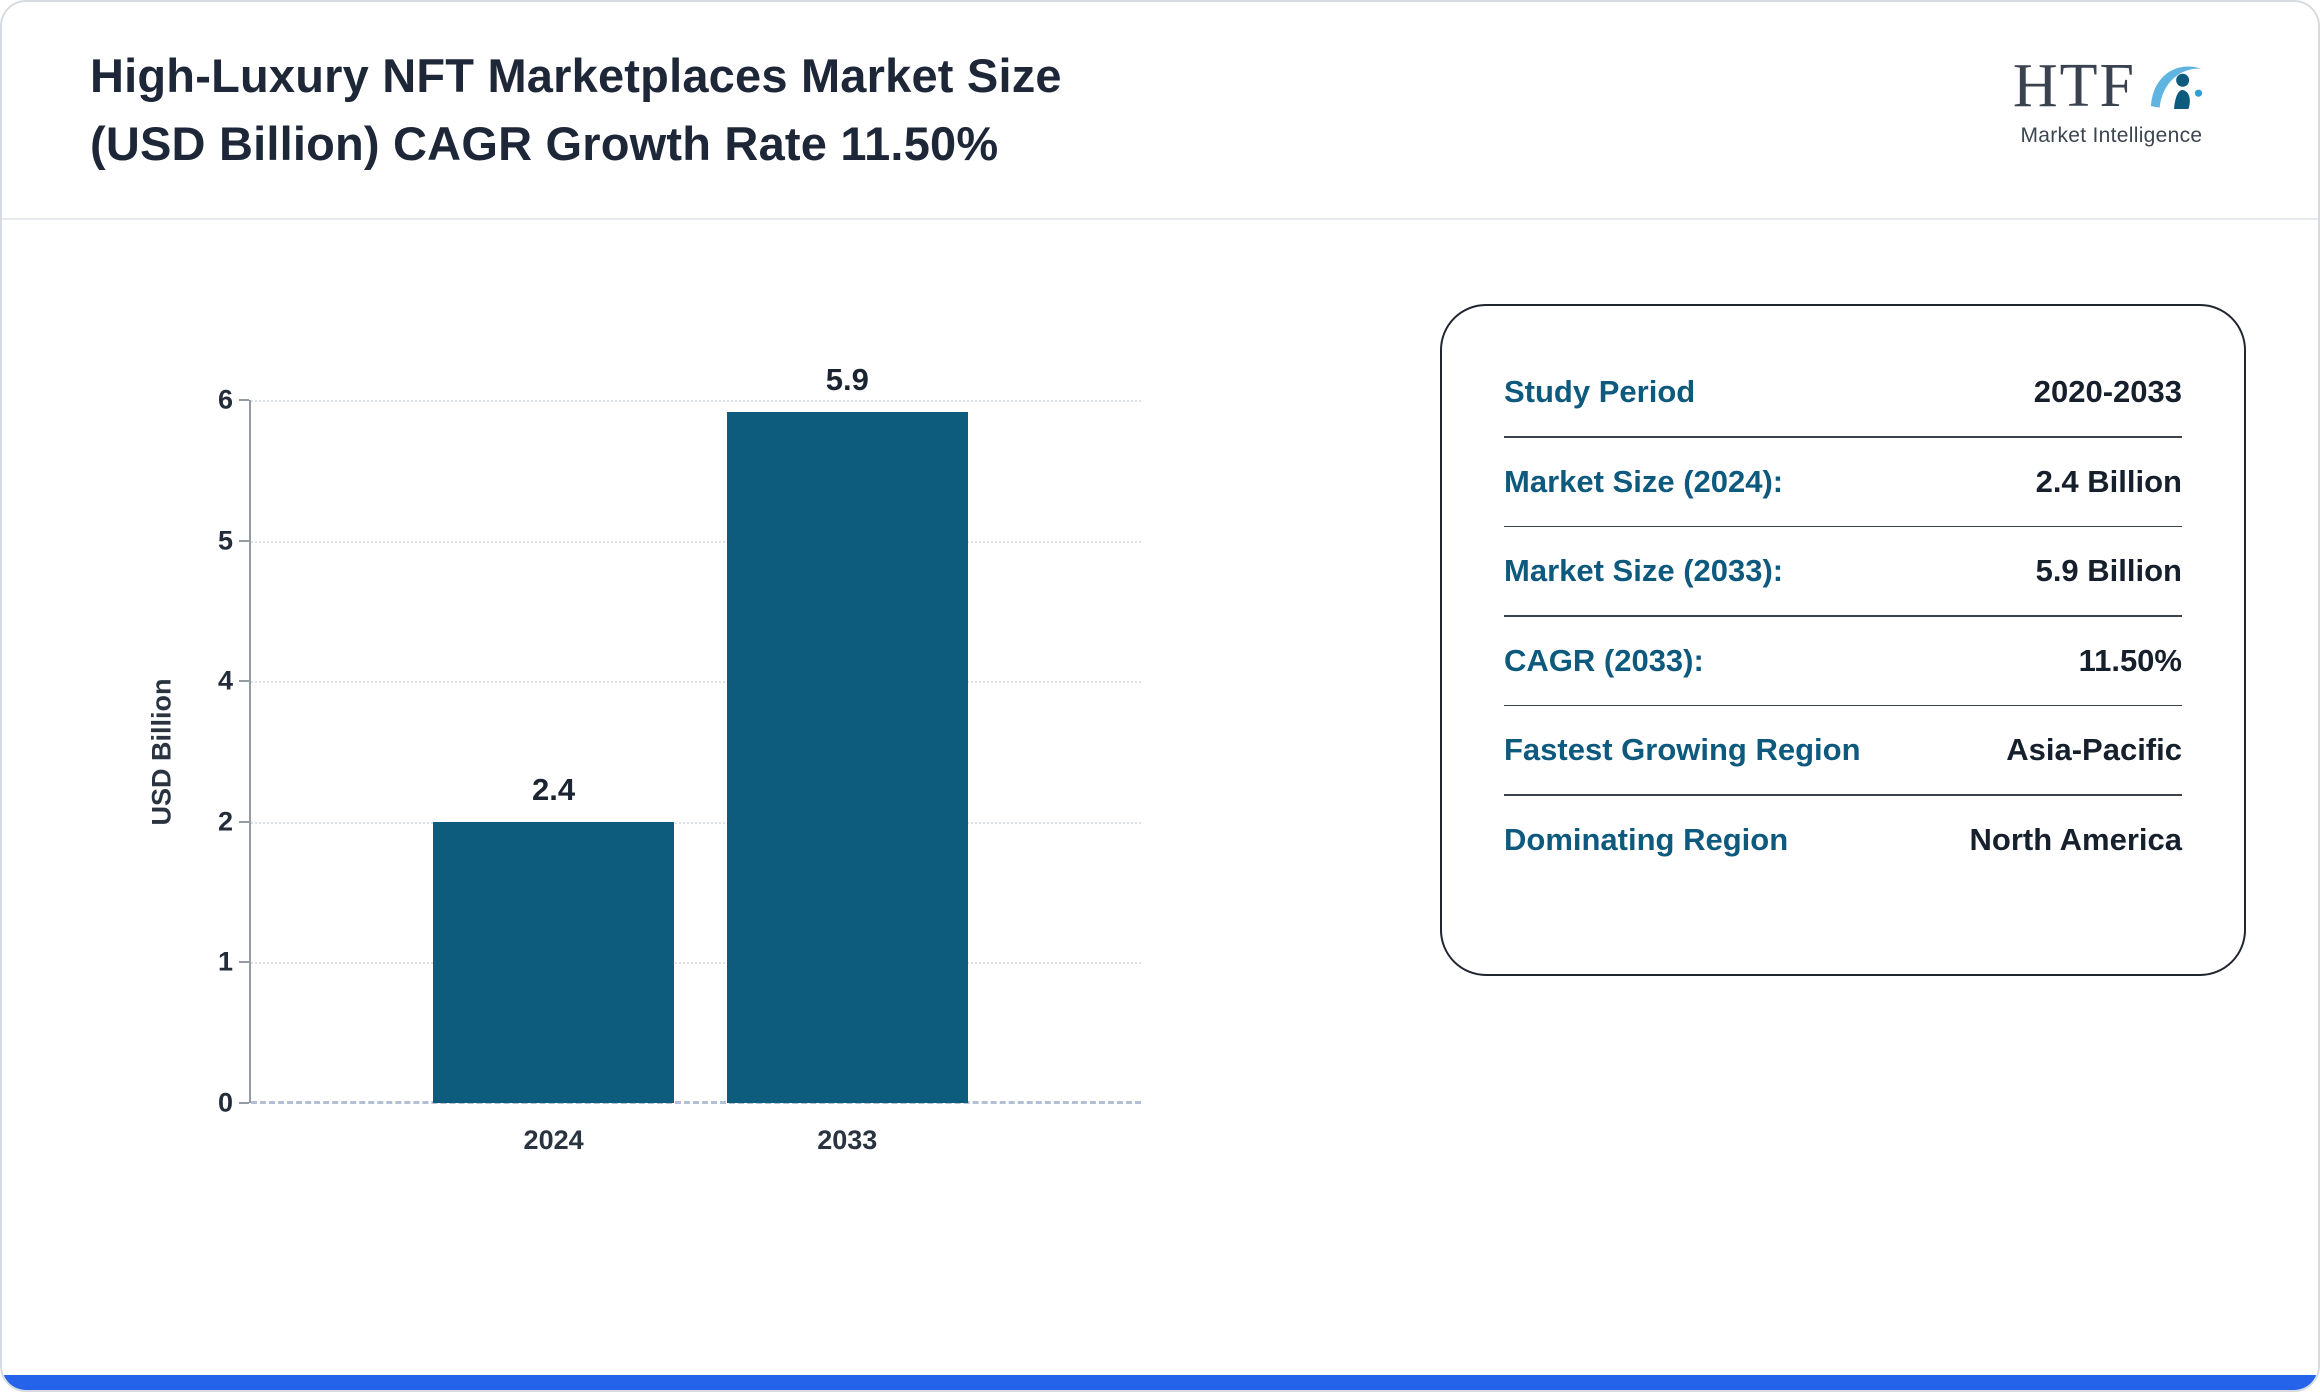  What do you see at coordinates (1646, 839) in the screenshot?
I see `info-row-label: Dominating Region` at bounding box center [1646, 839].